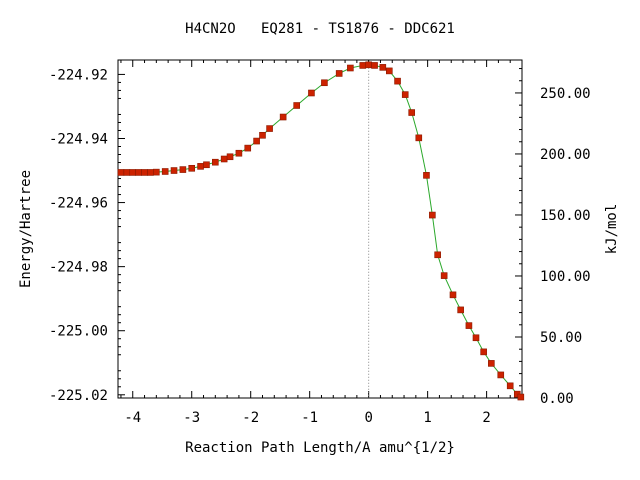 The height and width of the screenshot is (480, 640). I want to click on x-tick-label: 2, so click(486, 418).